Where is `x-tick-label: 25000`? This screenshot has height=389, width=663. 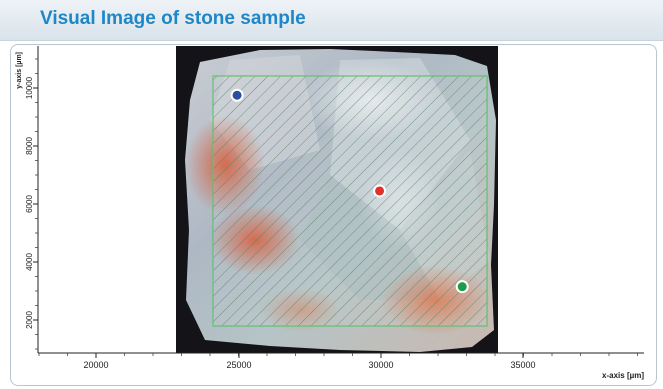
x-tick-label: 25000 is located at coordinates (238, 365).